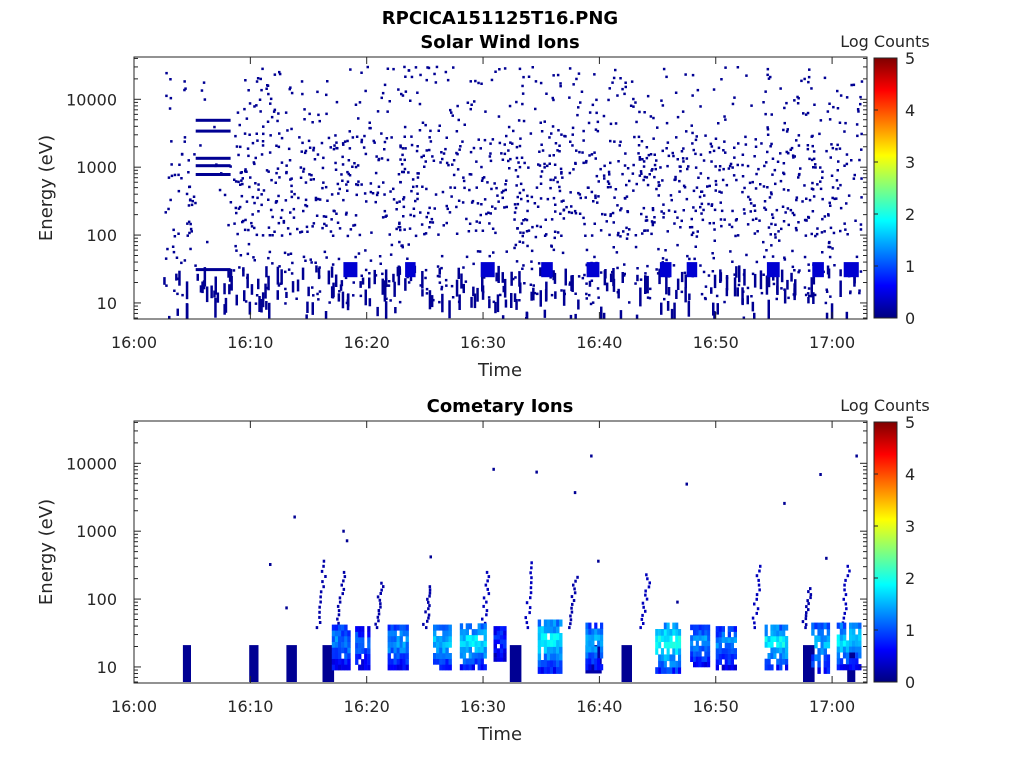 This screenshot has height=768, width=1024. Describe the element at coordinates (96, 167) in the screenshot. I see `y-tick-label: 1000` at that location.